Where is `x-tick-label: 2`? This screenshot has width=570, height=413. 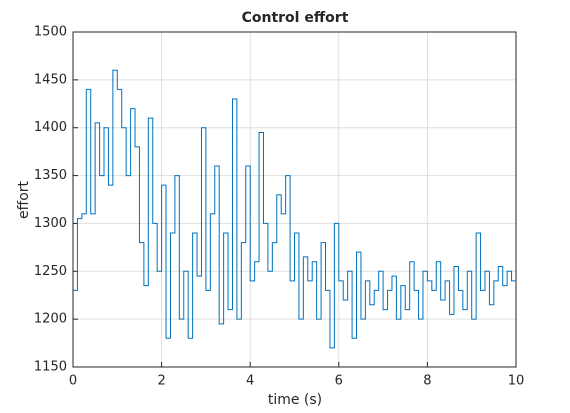 x-tick-label: 2 is located at coordinates (161, 381).